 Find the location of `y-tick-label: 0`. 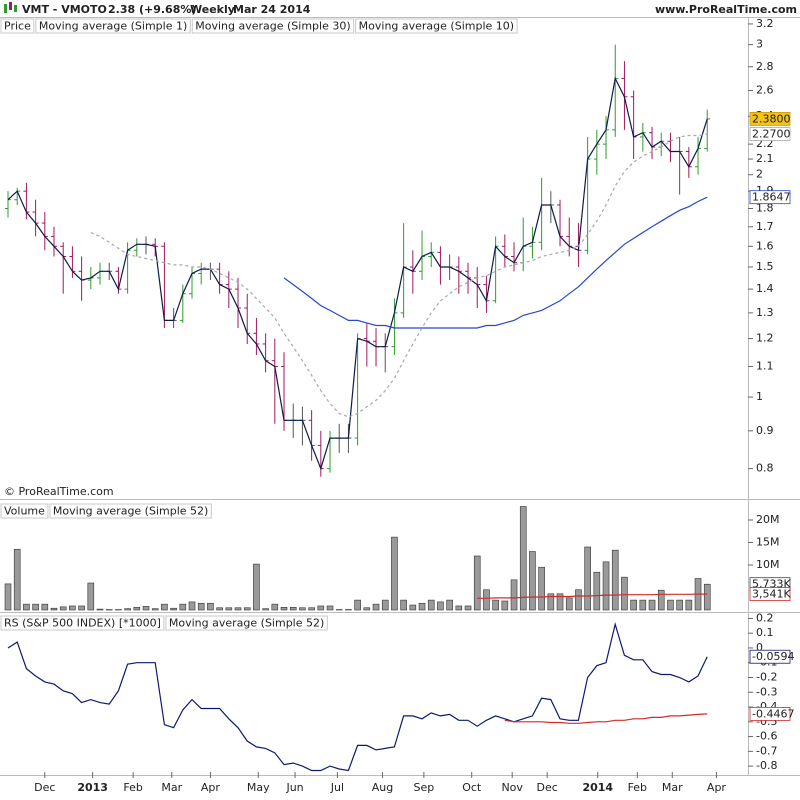

y-tick-label: 0 is located at coordinates (759, 647).